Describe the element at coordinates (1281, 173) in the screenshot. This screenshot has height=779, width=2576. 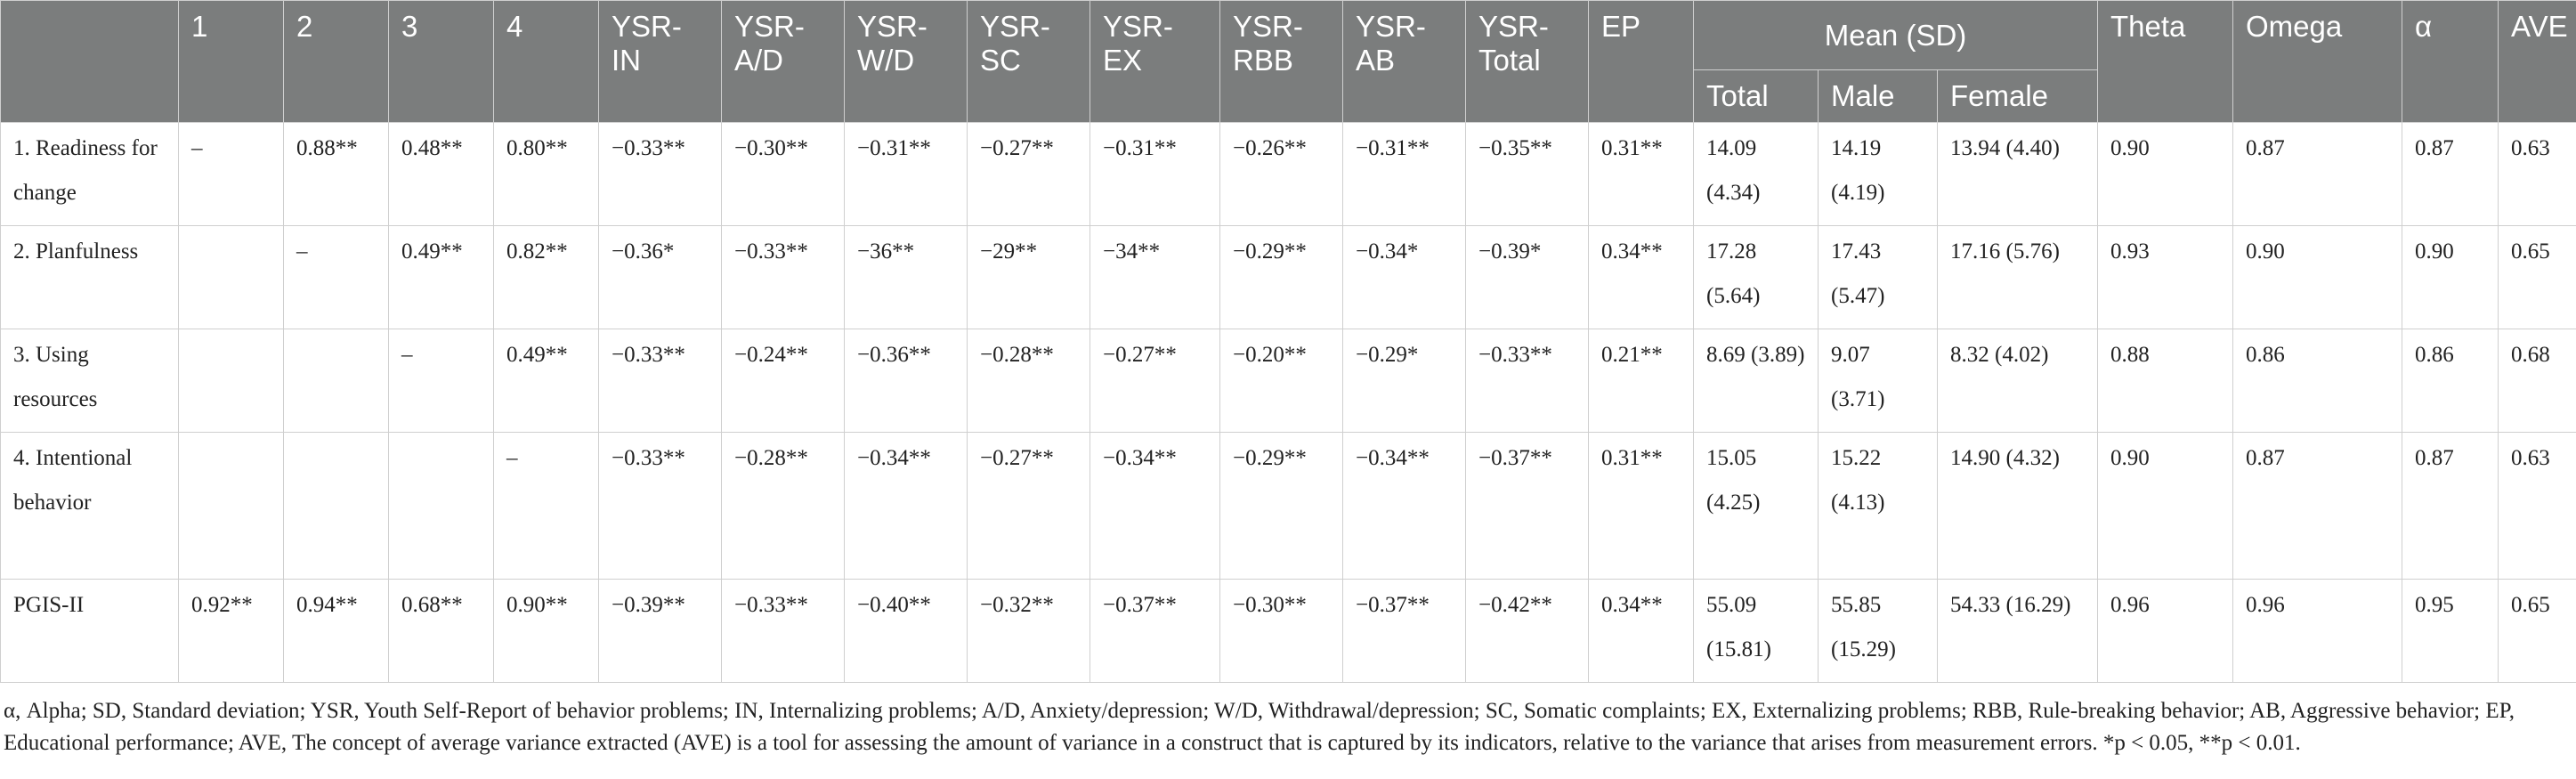
I see `table-cell: −0.26**` at that location.